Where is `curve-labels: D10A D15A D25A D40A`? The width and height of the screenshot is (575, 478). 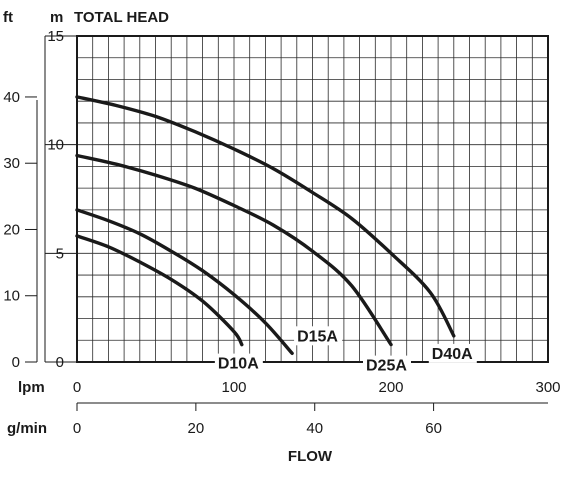 curve-labels: D10A D15A D25A D40A is located at coordinates (345, 350).